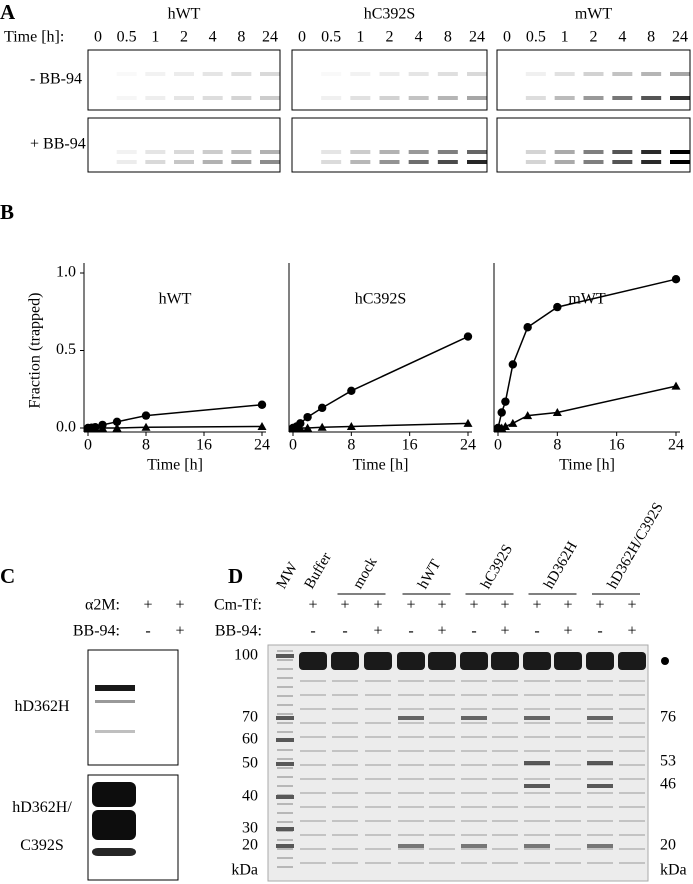 The width and height of the screenshot is (693, 884). I want to click on y-tick-label: 0.0, so click(66, 427).